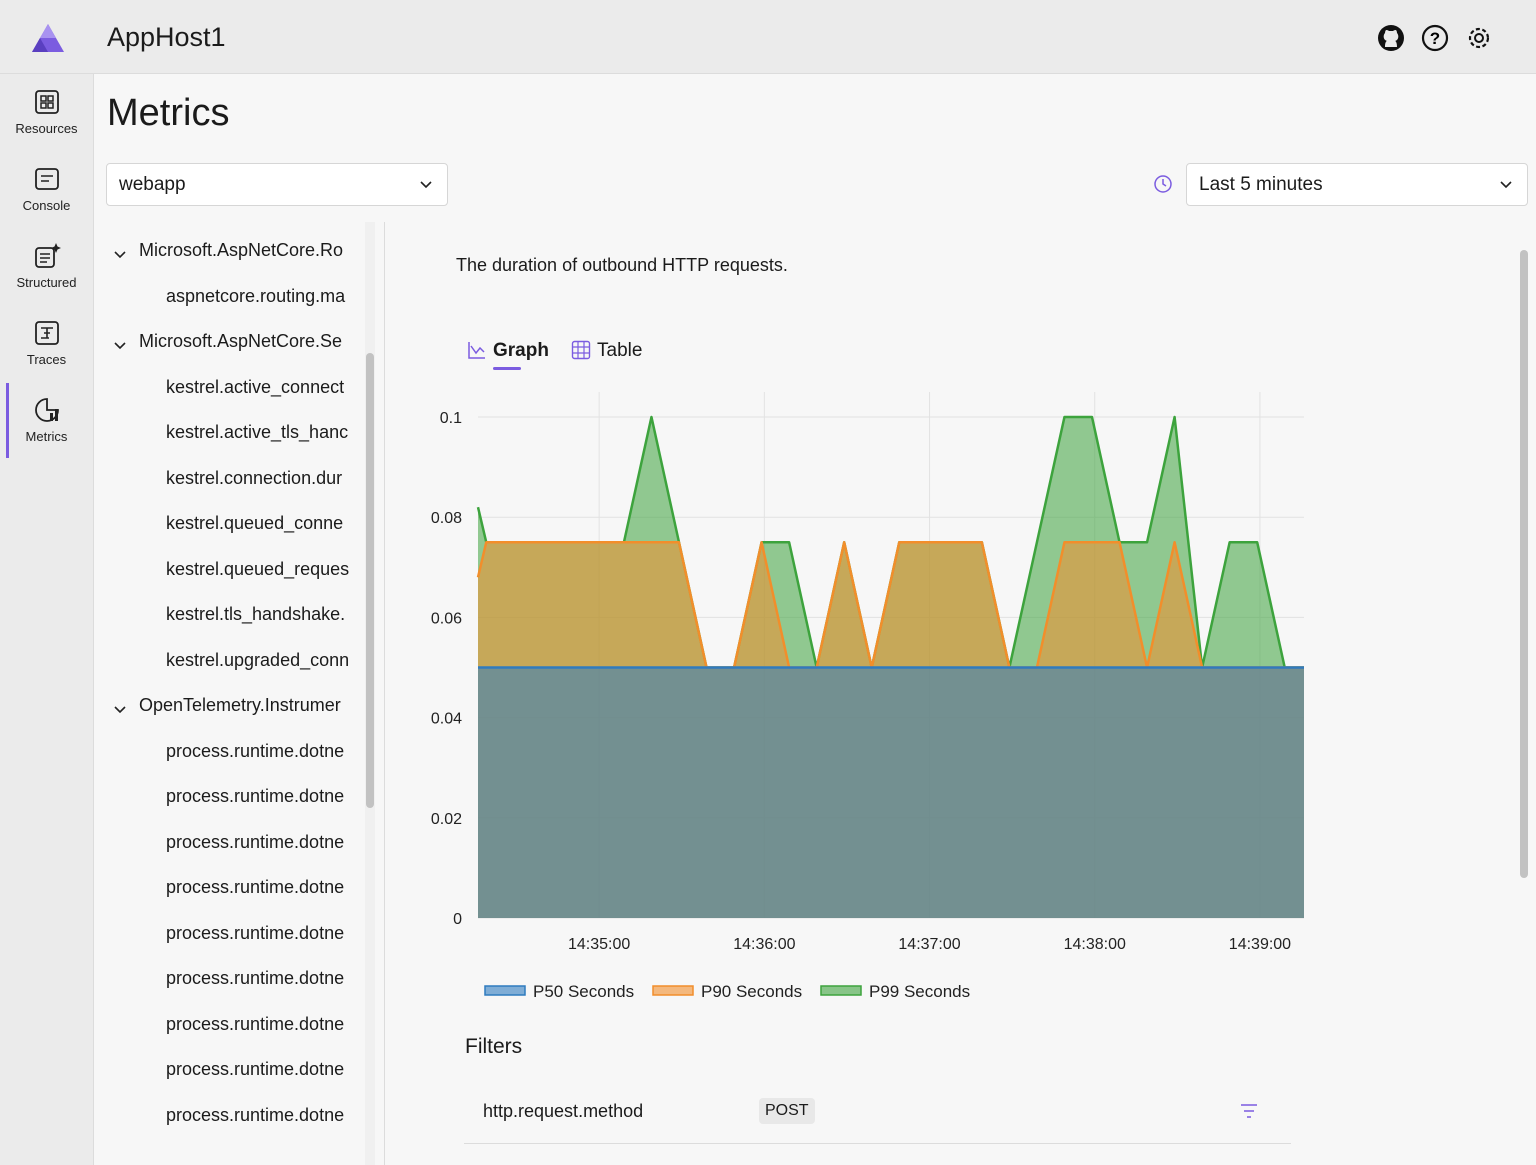 The height and width of the screenshot is (1165, 1536). What do you see at coordinates (581, 350) in the screenshot?
I see `table-icon` at bounding box center [581, 350].